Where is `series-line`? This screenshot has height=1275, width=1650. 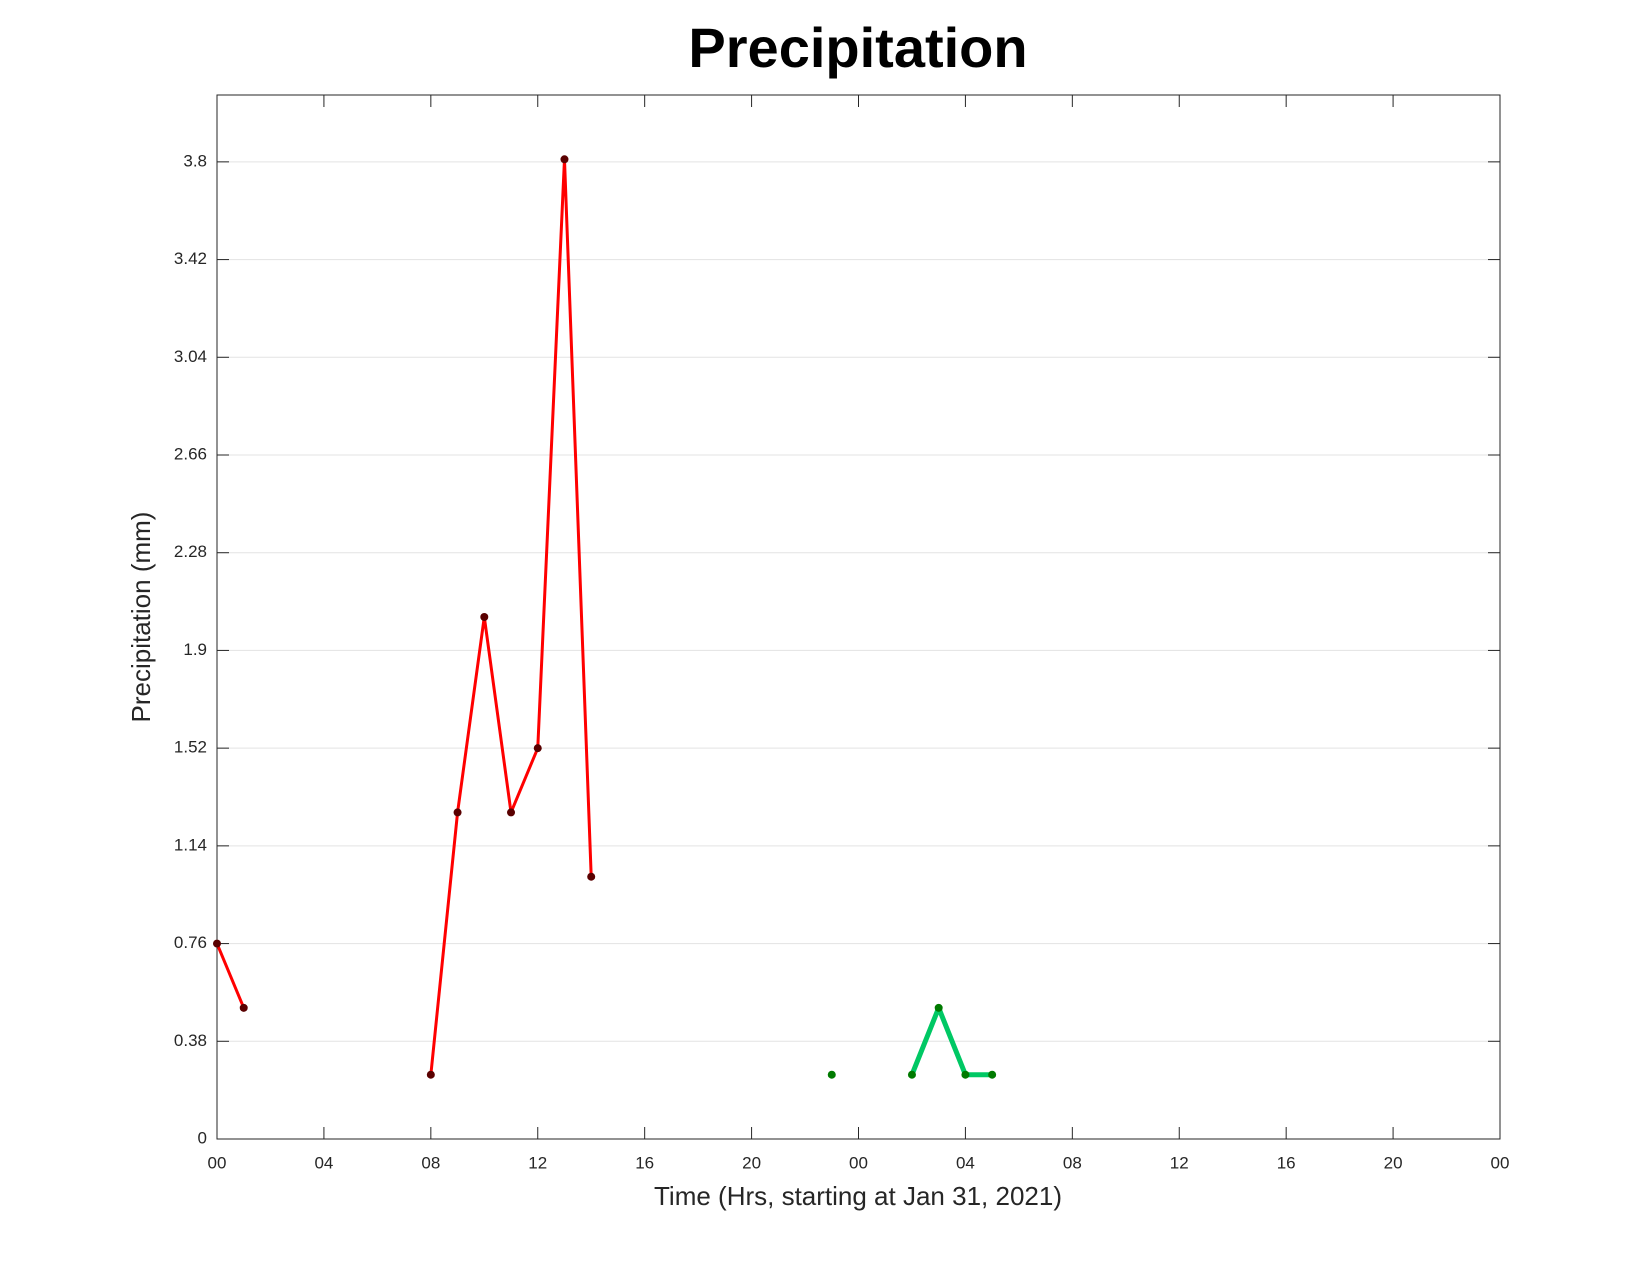
series-line is located at coordinates (951, 1041).